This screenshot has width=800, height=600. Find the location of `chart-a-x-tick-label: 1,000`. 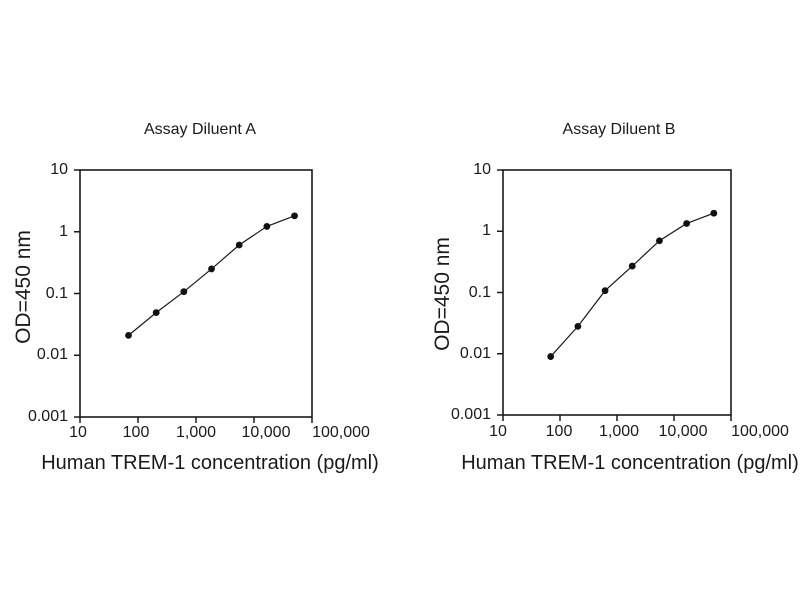

chart-a-x-tick-label: 1,000 is located at coordinates (196, 432).